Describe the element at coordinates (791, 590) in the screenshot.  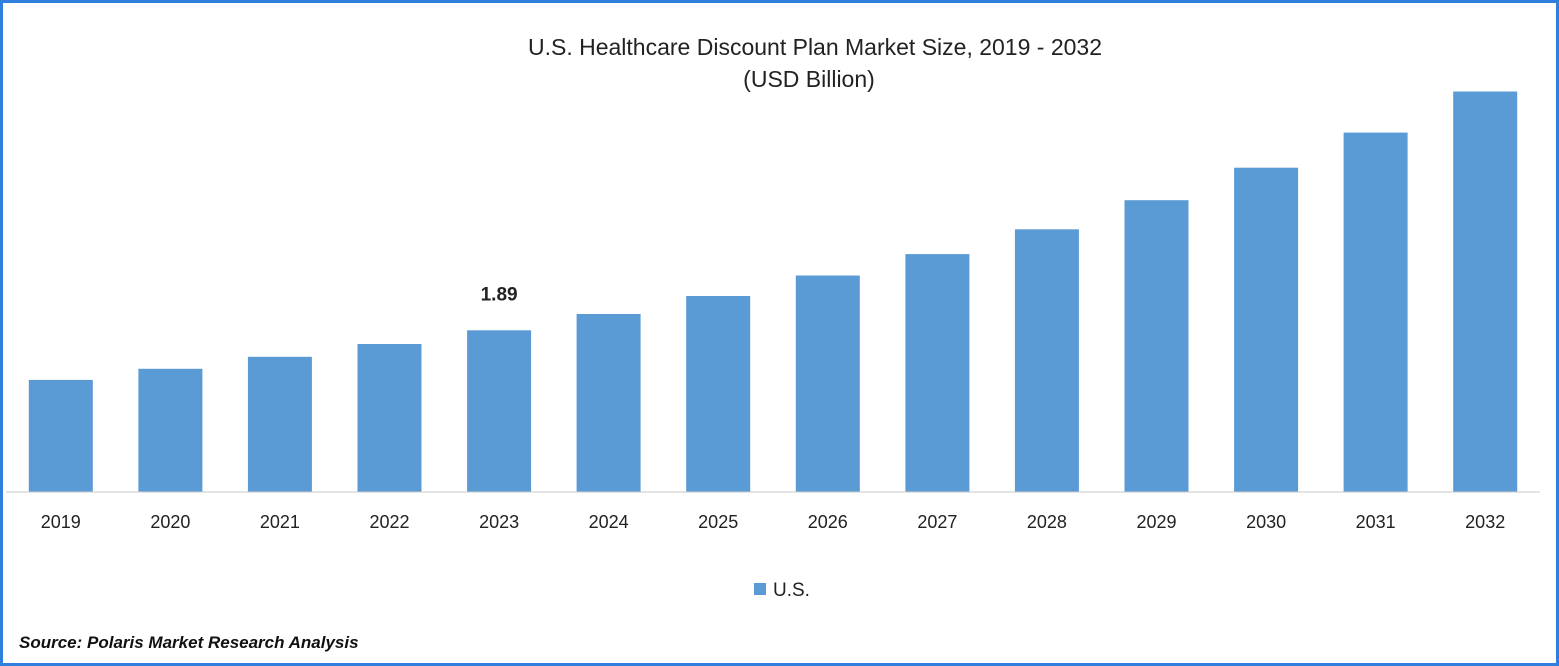
I see `legend-label-us: U.S.` at that location.